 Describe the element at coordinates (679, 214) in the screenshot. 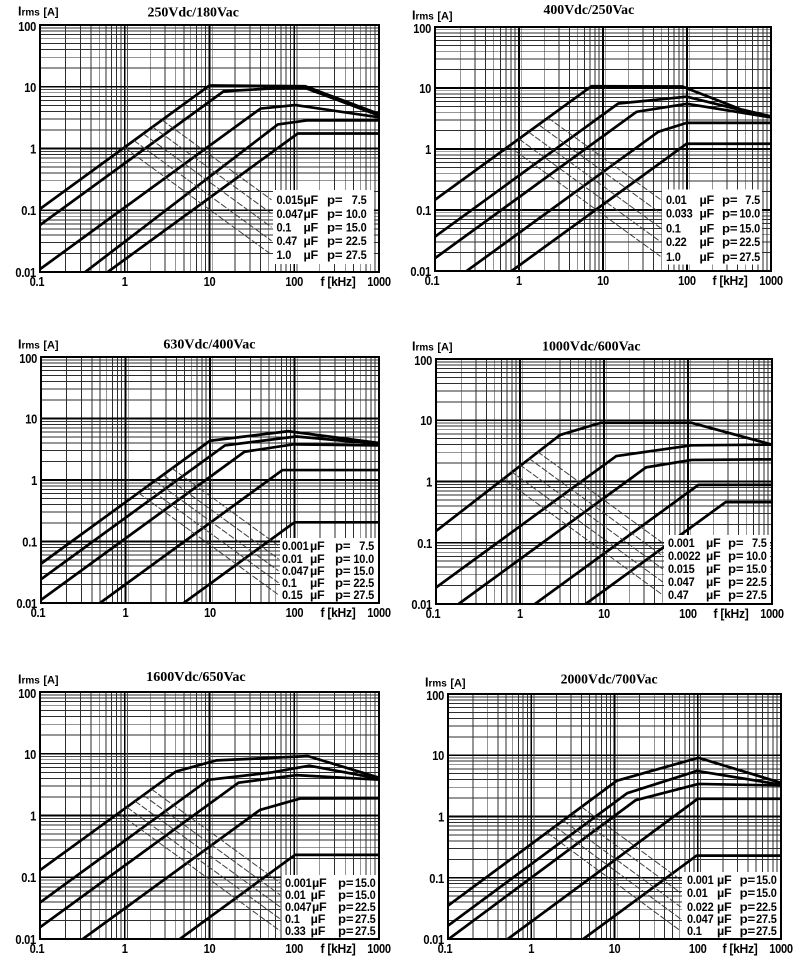

I see `svg-text: 0.033` at that location.